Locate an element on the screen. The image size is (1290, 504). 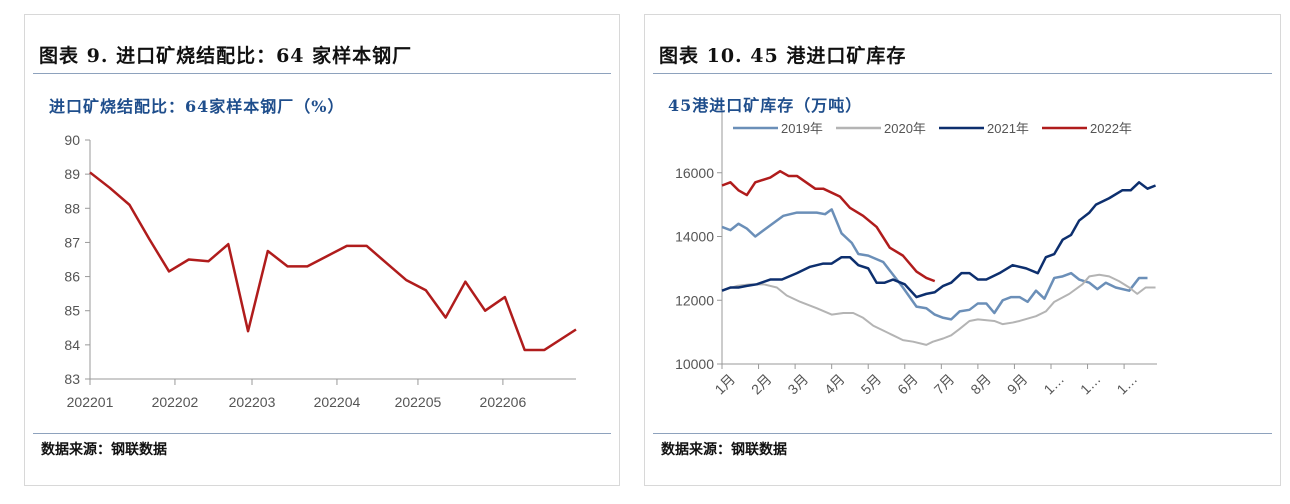
left-panel-title: 图表 9. 进口矿烧结配比：64 家样本钢厂 is located at coordinates (226, 56).